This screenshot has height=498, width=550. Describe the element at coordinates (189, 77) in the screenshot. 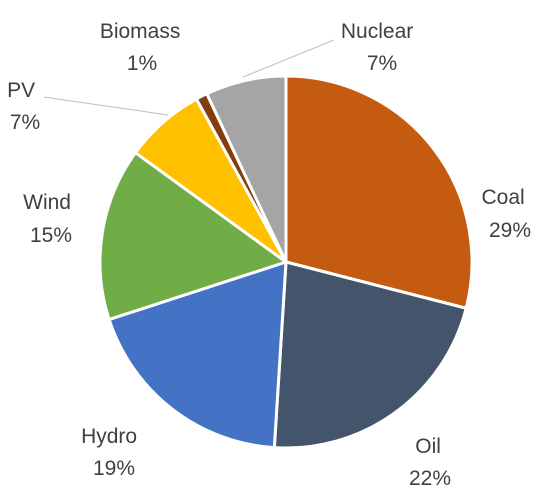

I see `leader-lines` at that location.